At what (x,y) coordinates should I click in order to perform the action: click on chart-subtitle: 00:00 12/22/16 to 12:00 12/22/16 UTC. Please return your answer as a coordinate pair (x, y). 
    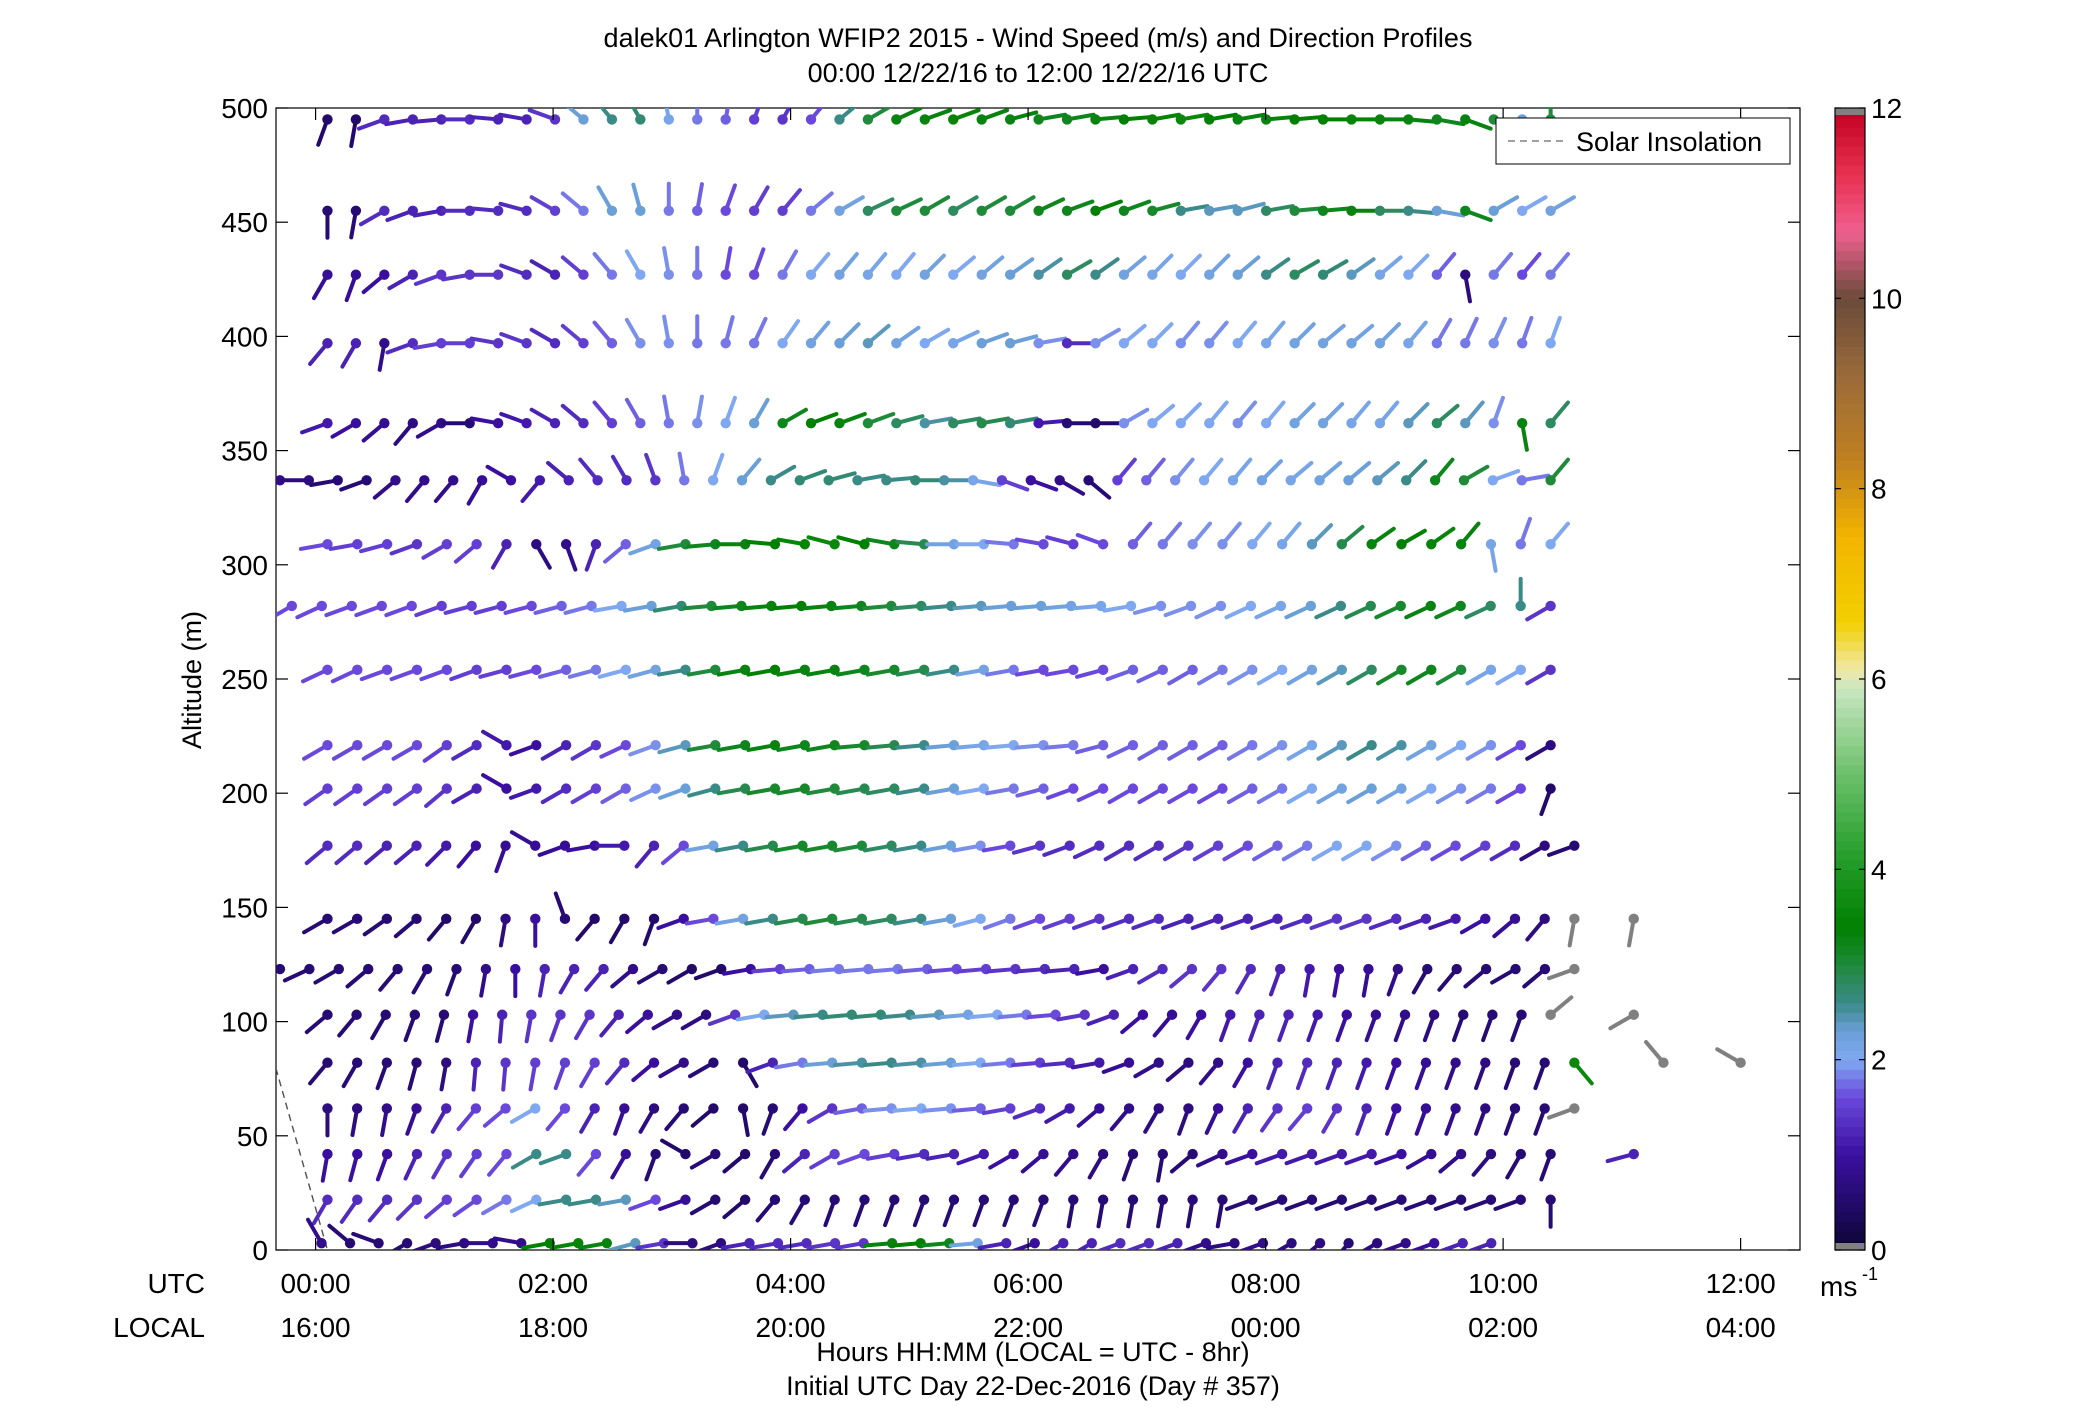
    Looking at the image, I should click on (1038, 73).